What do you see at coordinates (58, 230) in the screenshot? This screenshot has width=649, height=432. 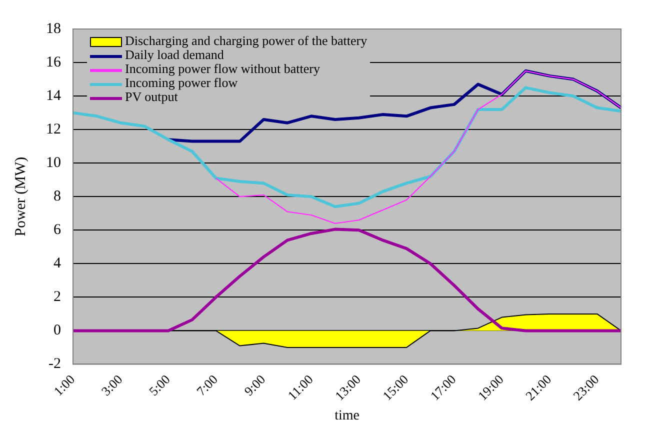 I see `y-tick-label: 6` at bounding box center [58, 230].